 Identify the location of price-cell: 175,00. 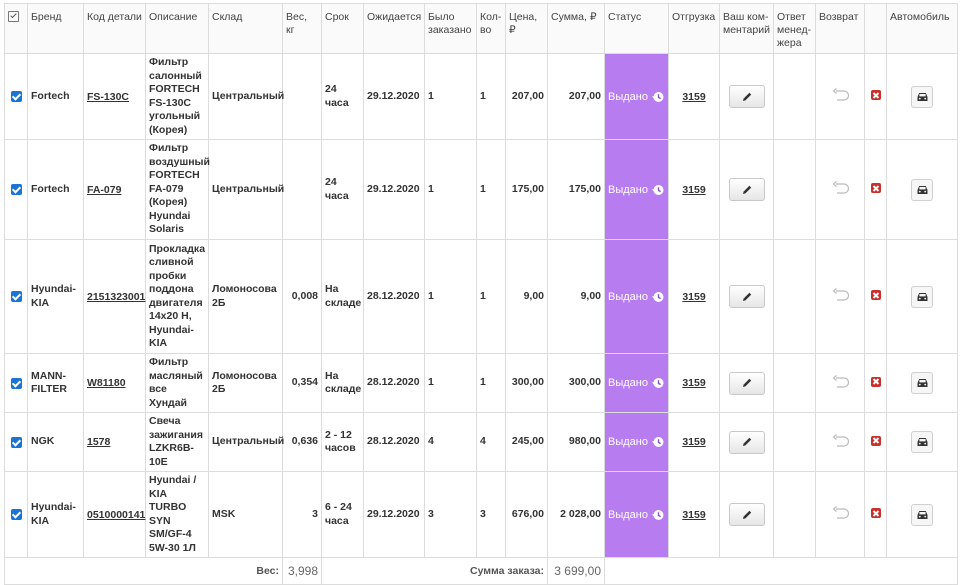
(526, 189).